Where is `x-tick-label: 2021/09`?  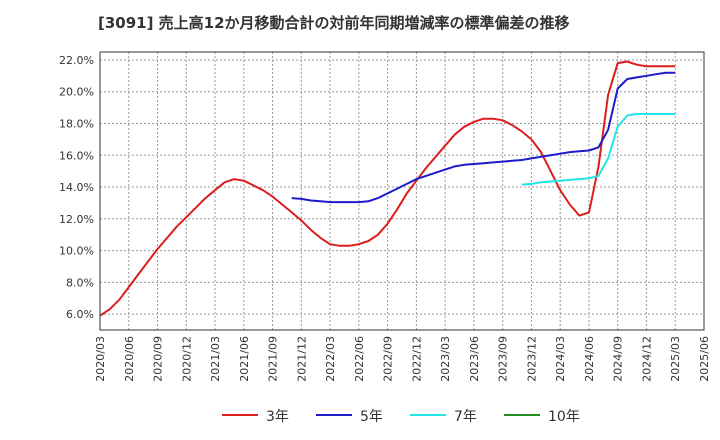
x-tick-label: 2021/09 is located at coordinates (273, 359).